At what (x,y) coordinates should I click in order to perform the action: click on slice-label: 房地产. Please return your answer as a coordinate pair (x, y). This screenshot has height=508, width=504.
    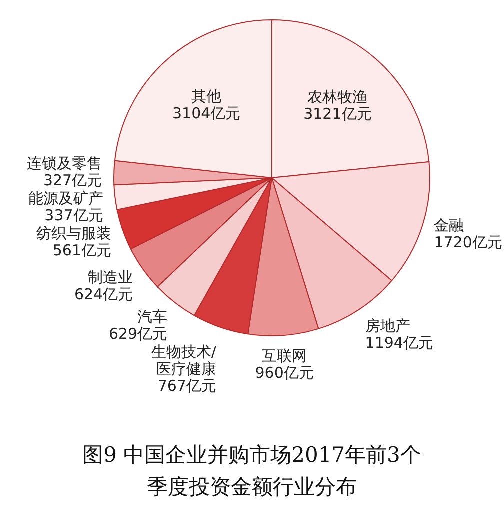
    Looking at the image, I should click on (387, 325).